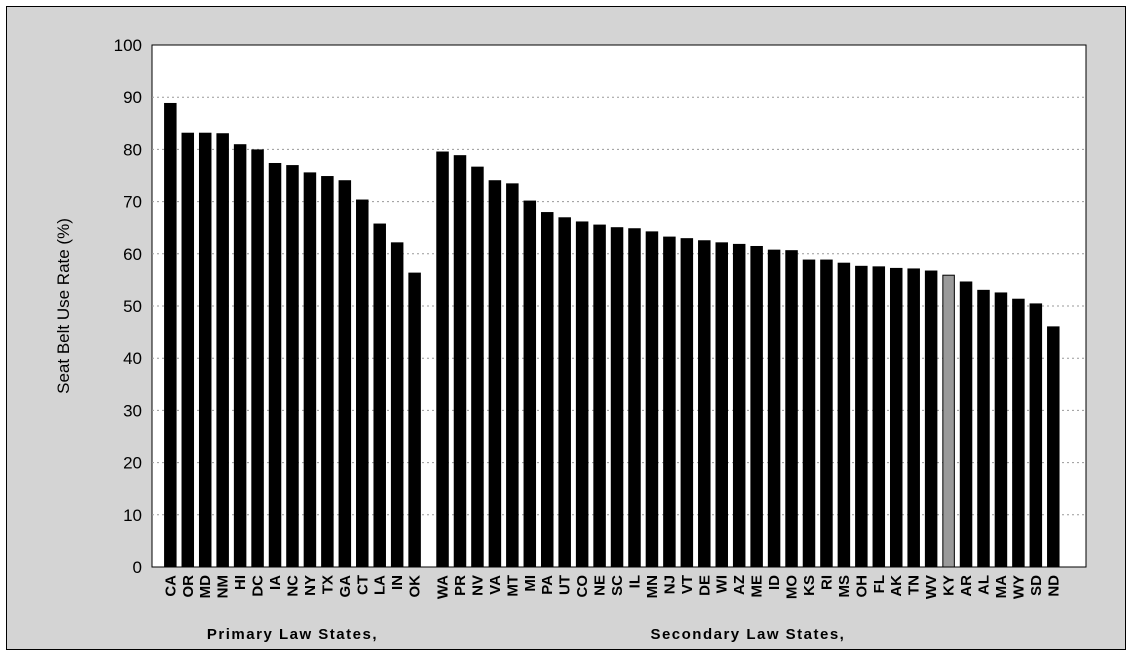  What do you see at coordinates (791, 409) in the screenshot?
I see `bar-mo` at bounding box center [791, 409].